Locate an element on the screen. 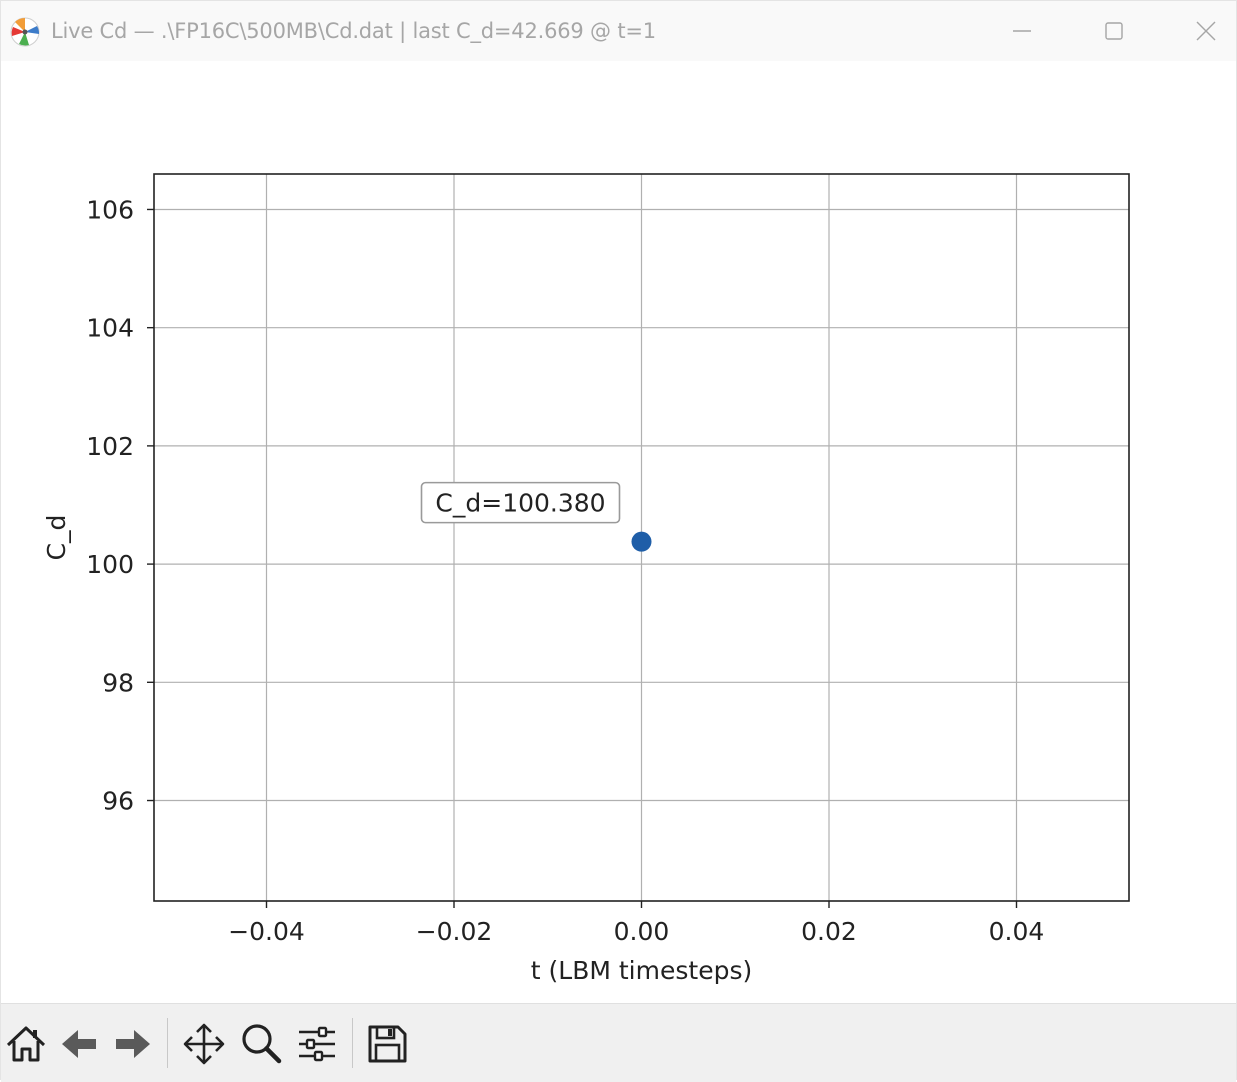 The height and width of the screenshot is (1082, 1237). home-icon is located at coordinates (26, 1044).